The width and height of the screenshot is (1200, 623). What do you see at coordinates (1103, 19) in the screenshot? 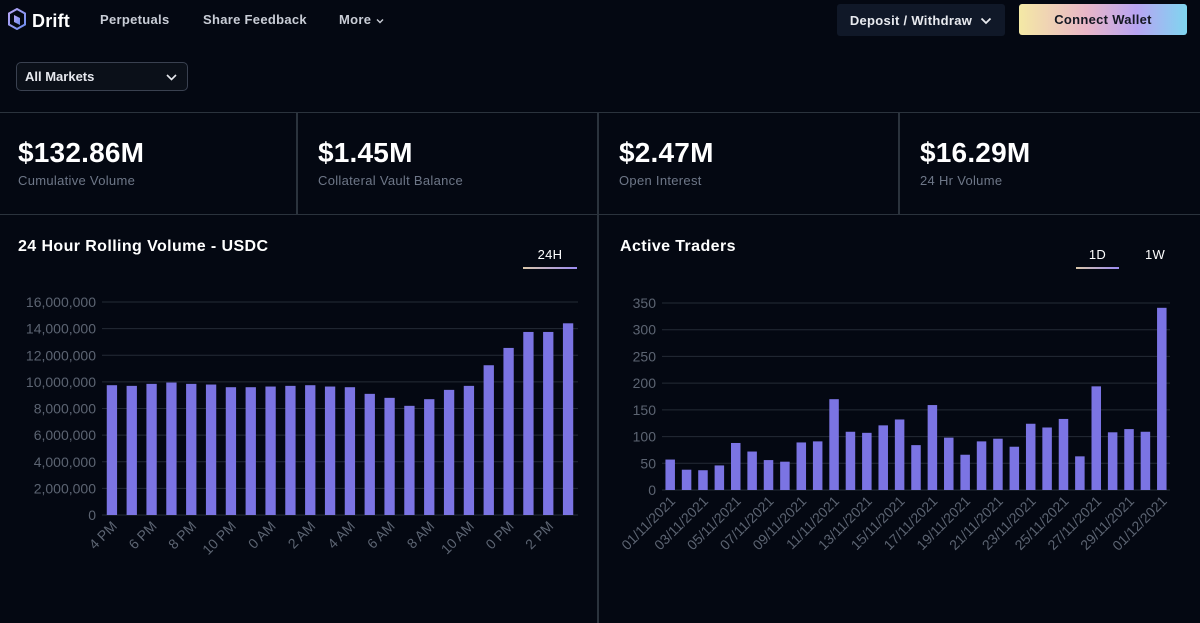
I see `connect-wallet-button: Connect Wallet` at bounding box center [1103, 19].